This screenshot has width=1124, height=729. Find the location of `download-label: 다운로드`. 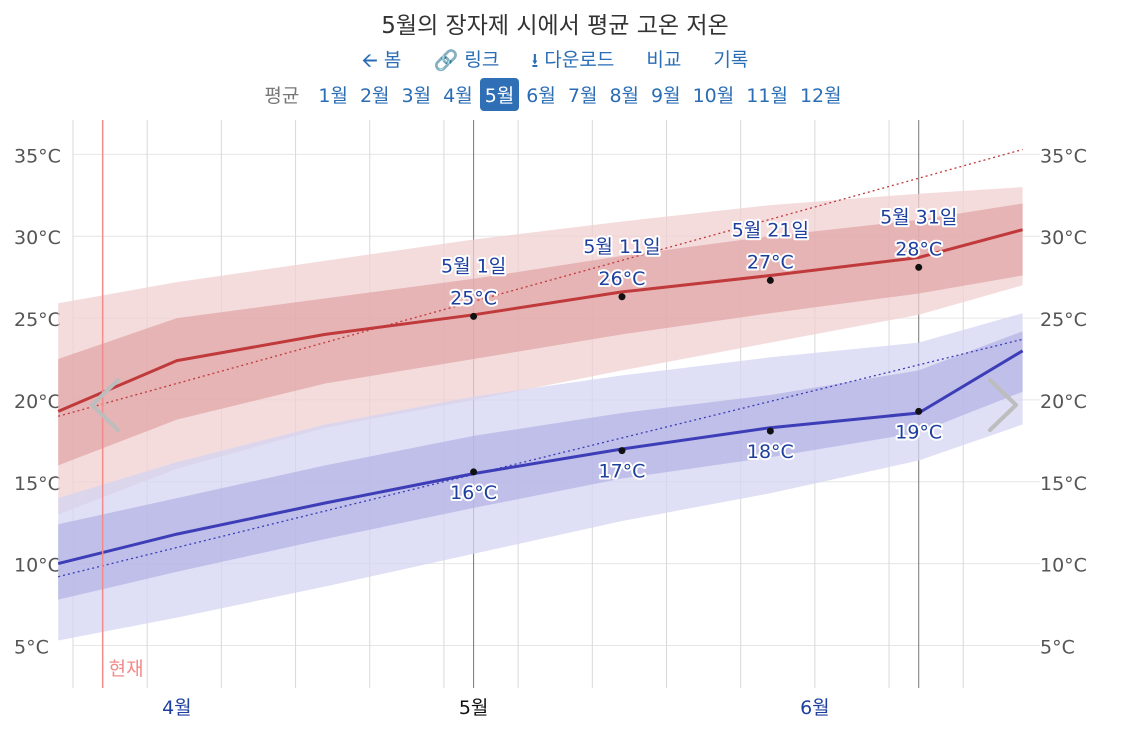

download-label: 다운로드 is located at coordinates (579, 60).